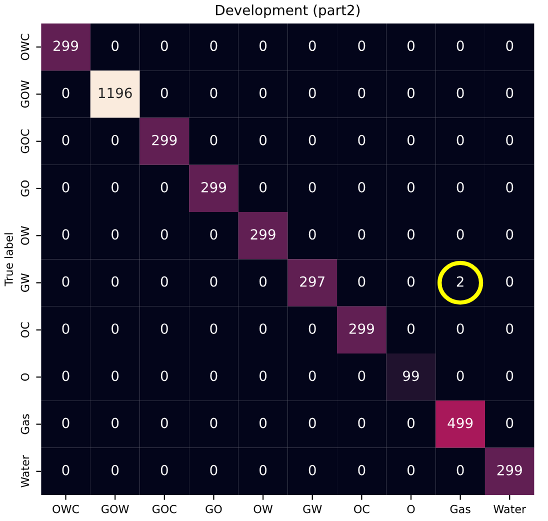  I want to click on x-tick-label: GW, so click(312, 509).